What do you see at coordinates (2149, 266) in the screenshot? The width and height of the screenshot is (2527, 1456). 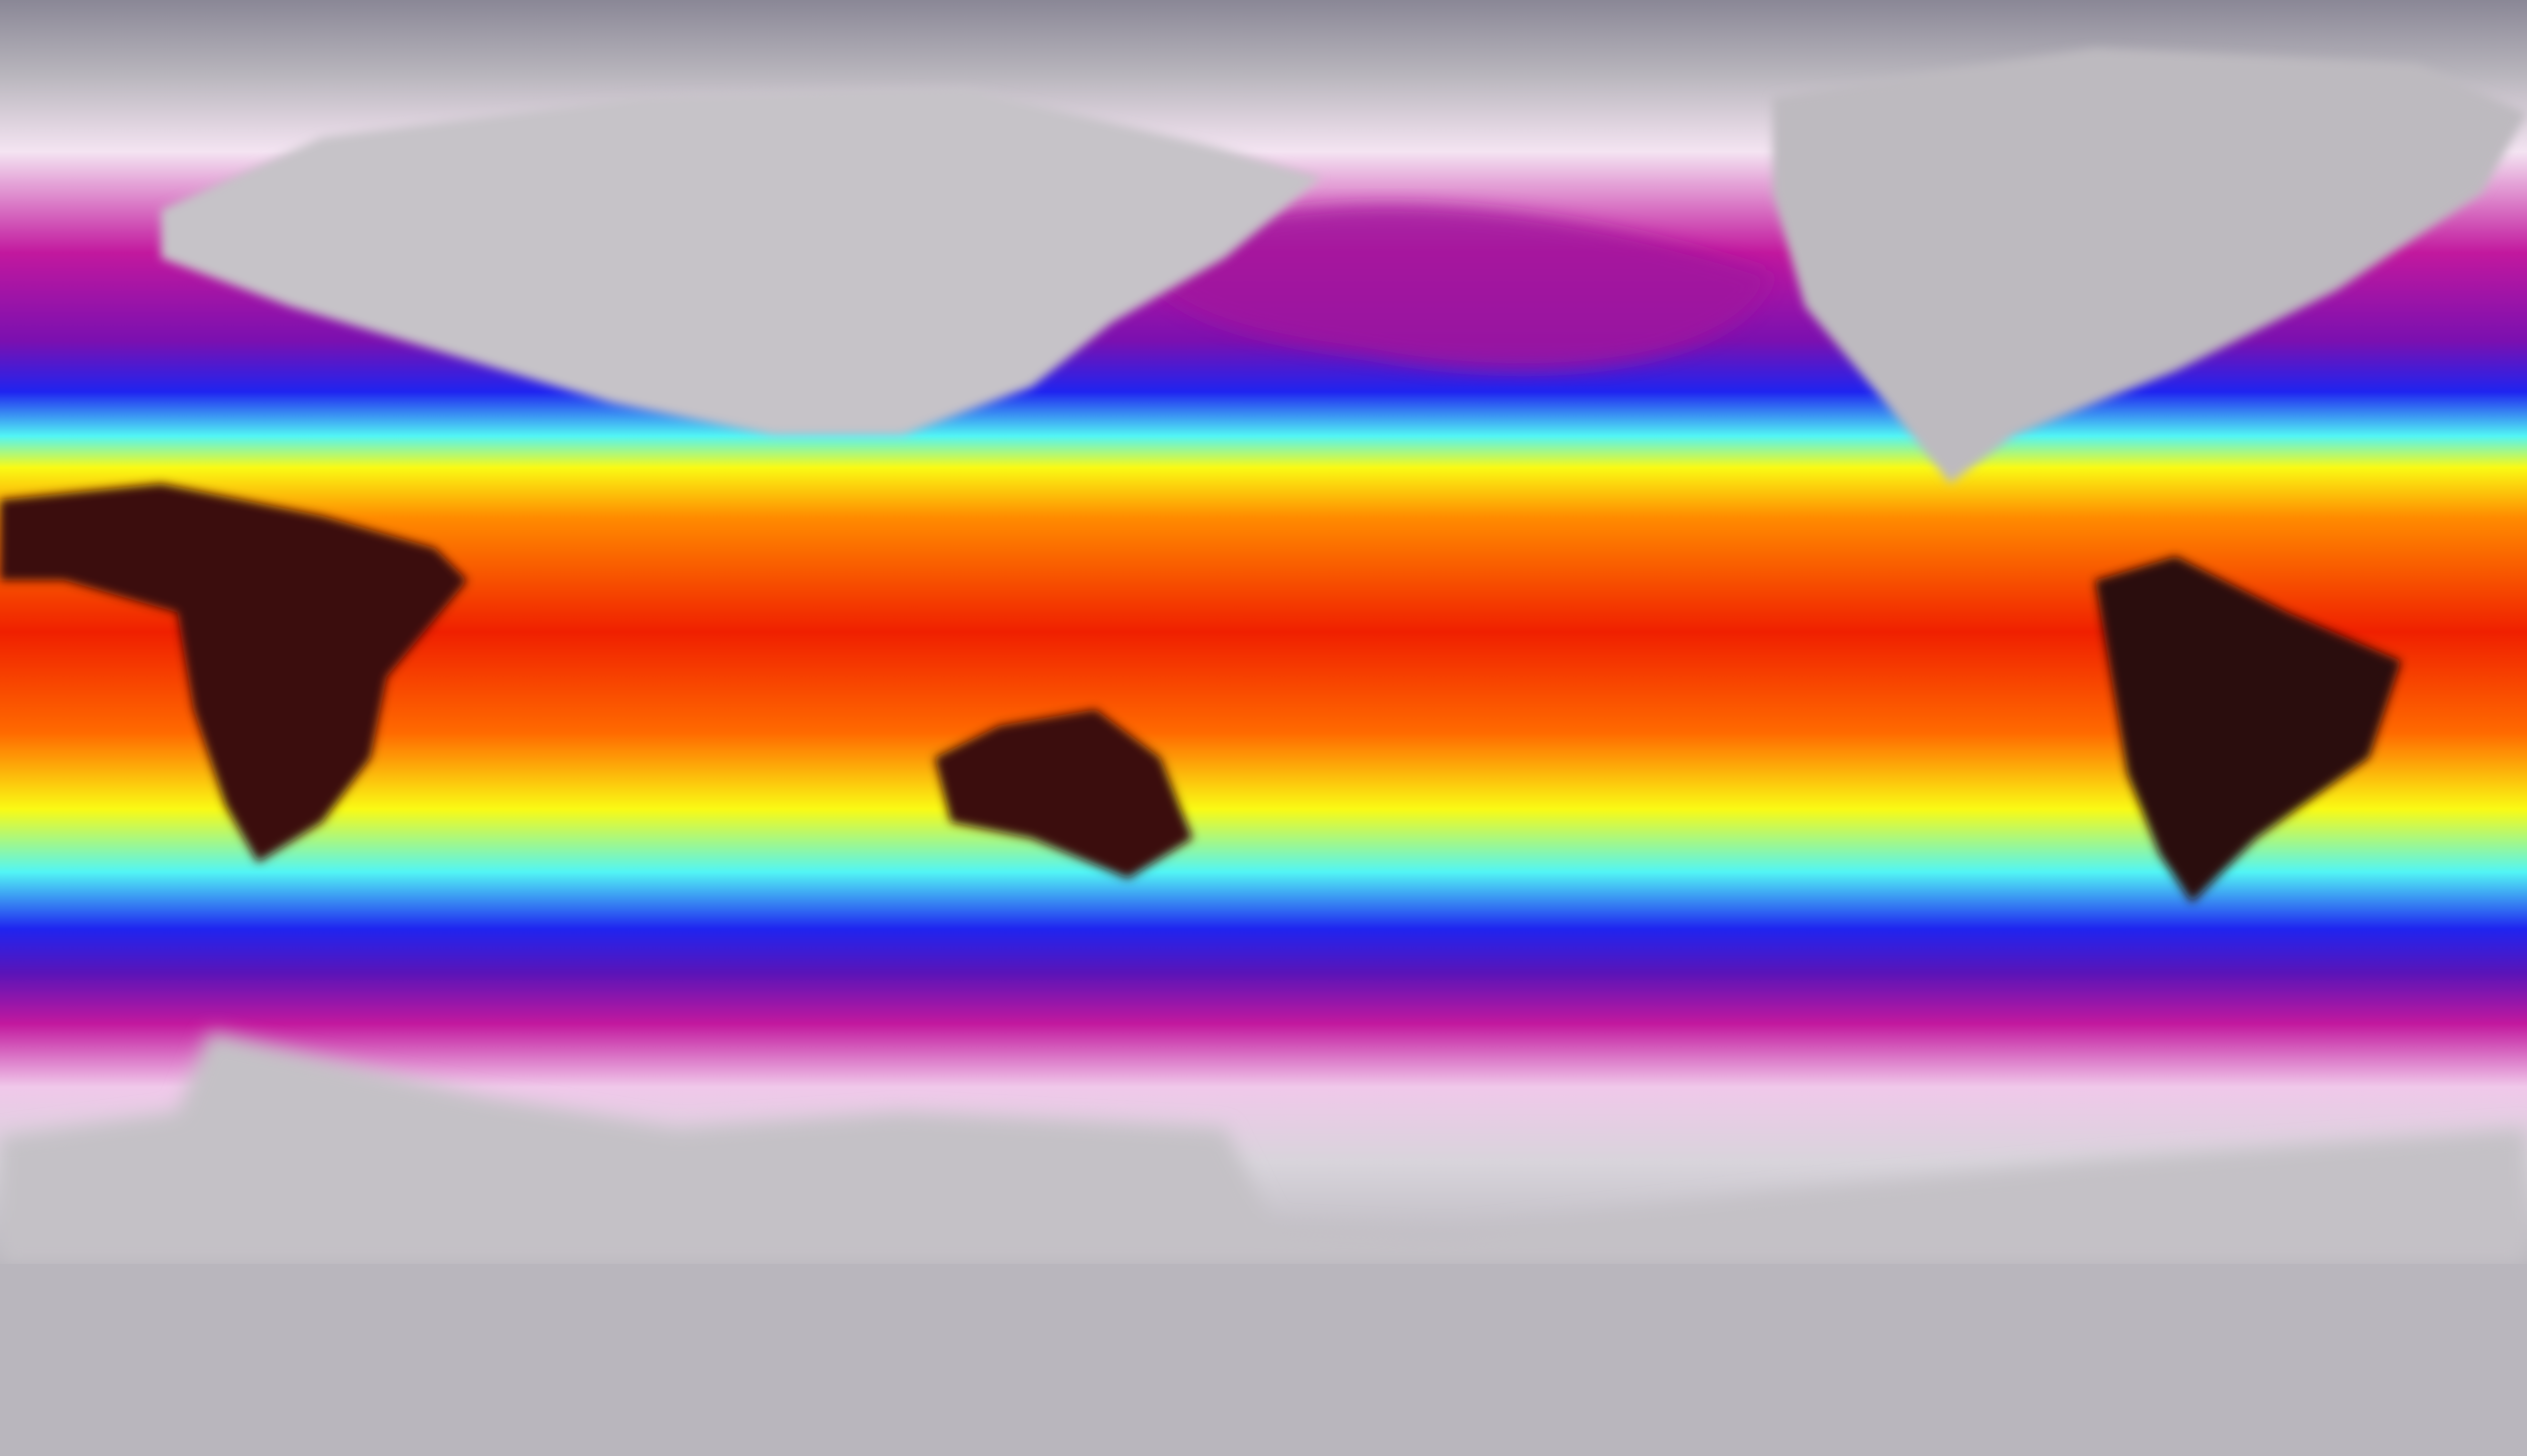 I see `north-america-landmass` at bounding box center [2149, 266].